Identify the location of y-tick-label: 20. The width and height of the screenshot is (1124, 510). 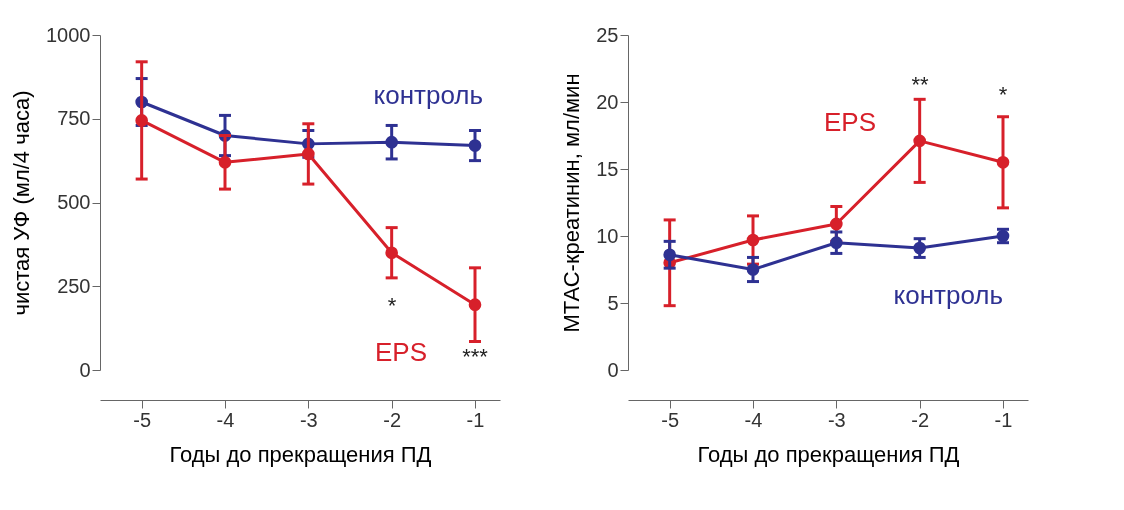
(607, 101).